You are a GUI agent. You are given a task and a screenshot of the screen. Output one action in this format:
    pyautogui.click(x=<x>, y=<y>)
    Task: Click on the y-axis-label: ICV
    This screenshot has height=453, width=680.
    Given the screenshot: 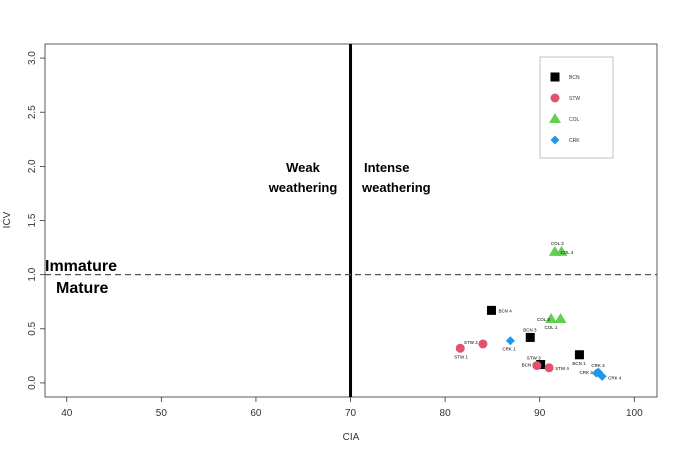 What is the action you would take?
    pyautogui.click(x=7, y=219)
    